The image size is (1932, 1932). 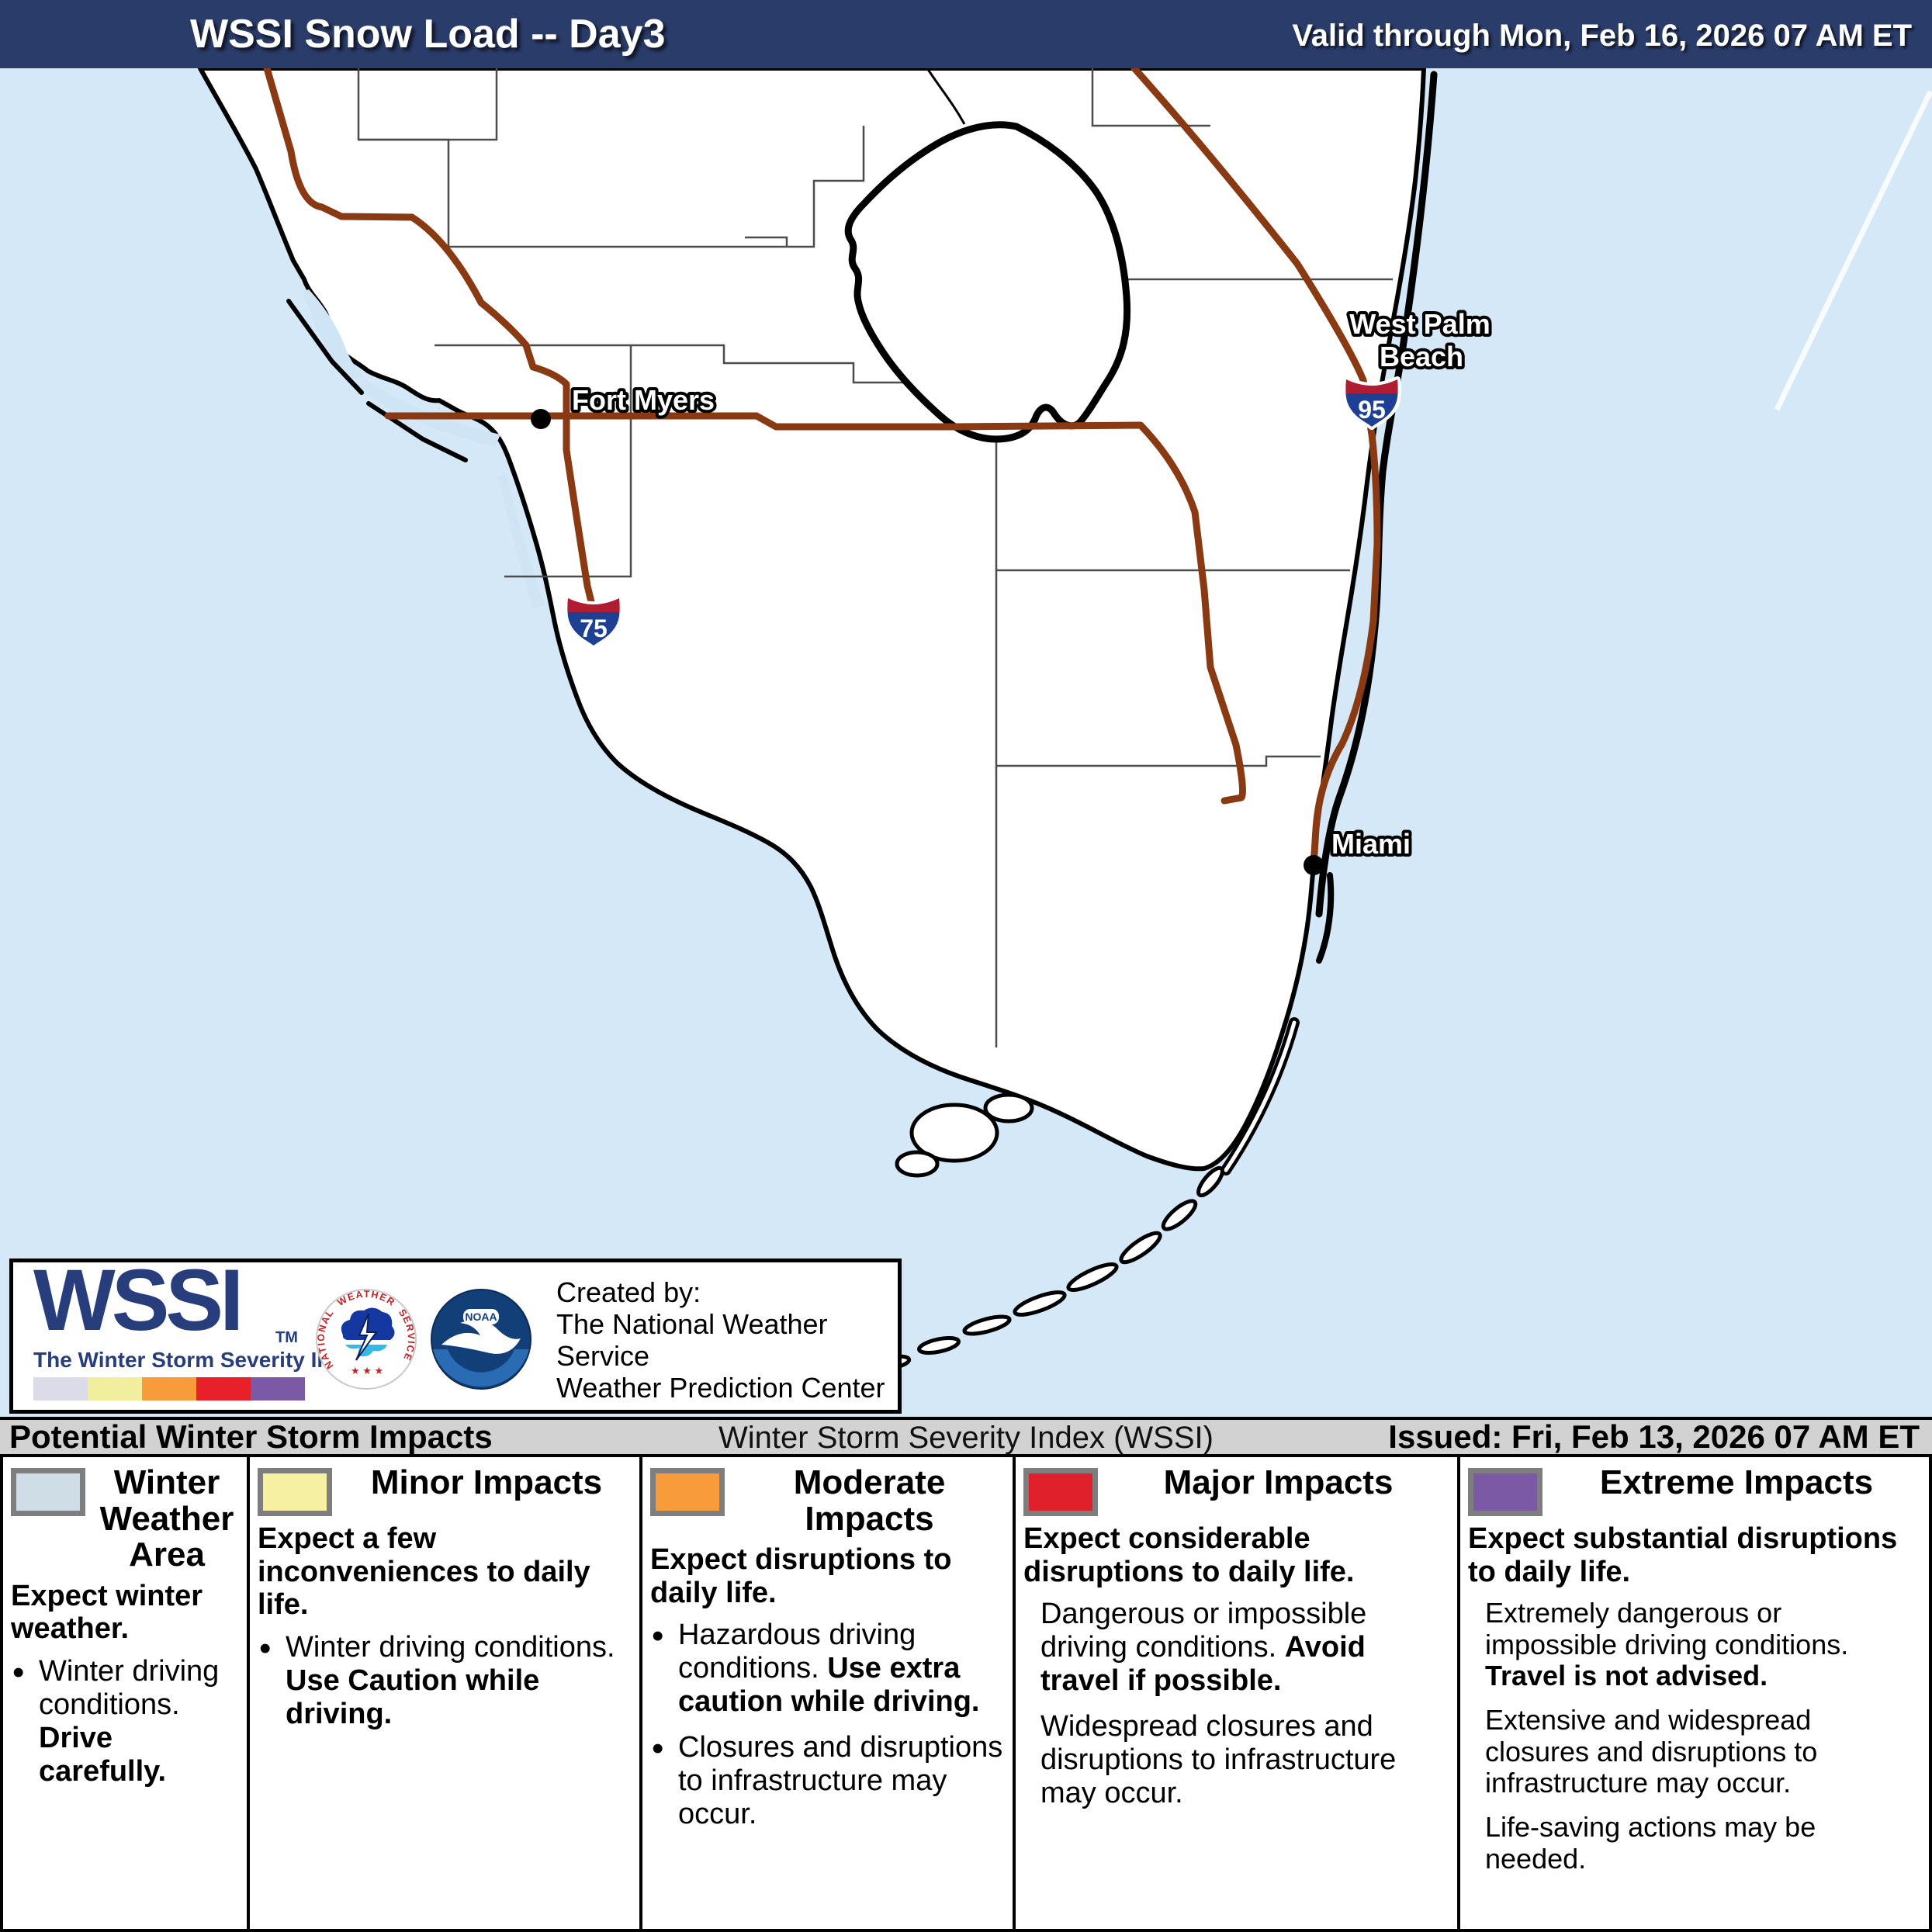 What do you see at coordinates (946, 96) in the screenshot?
I see `kissimmee-river` at bounding box center [946, 96].